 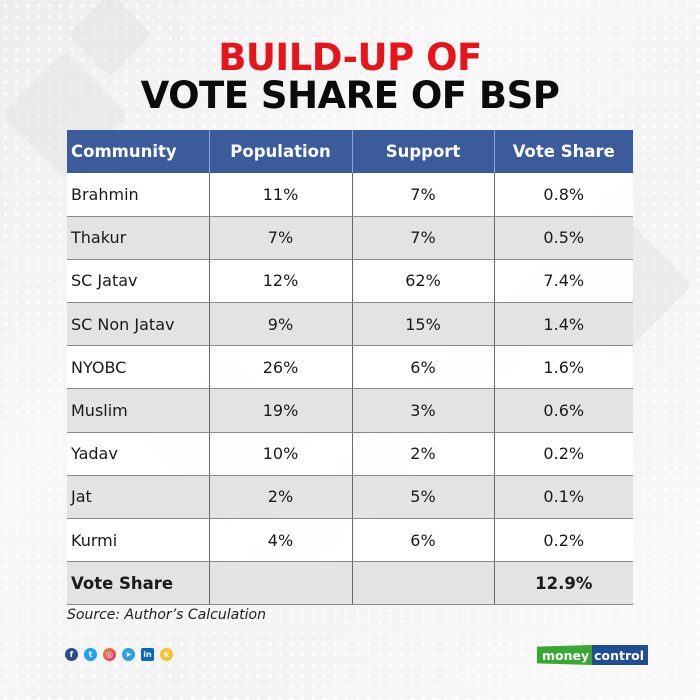 I want to click on table-row: Kurmi 4% 6% 0.2%, so click(x=350, y=540).